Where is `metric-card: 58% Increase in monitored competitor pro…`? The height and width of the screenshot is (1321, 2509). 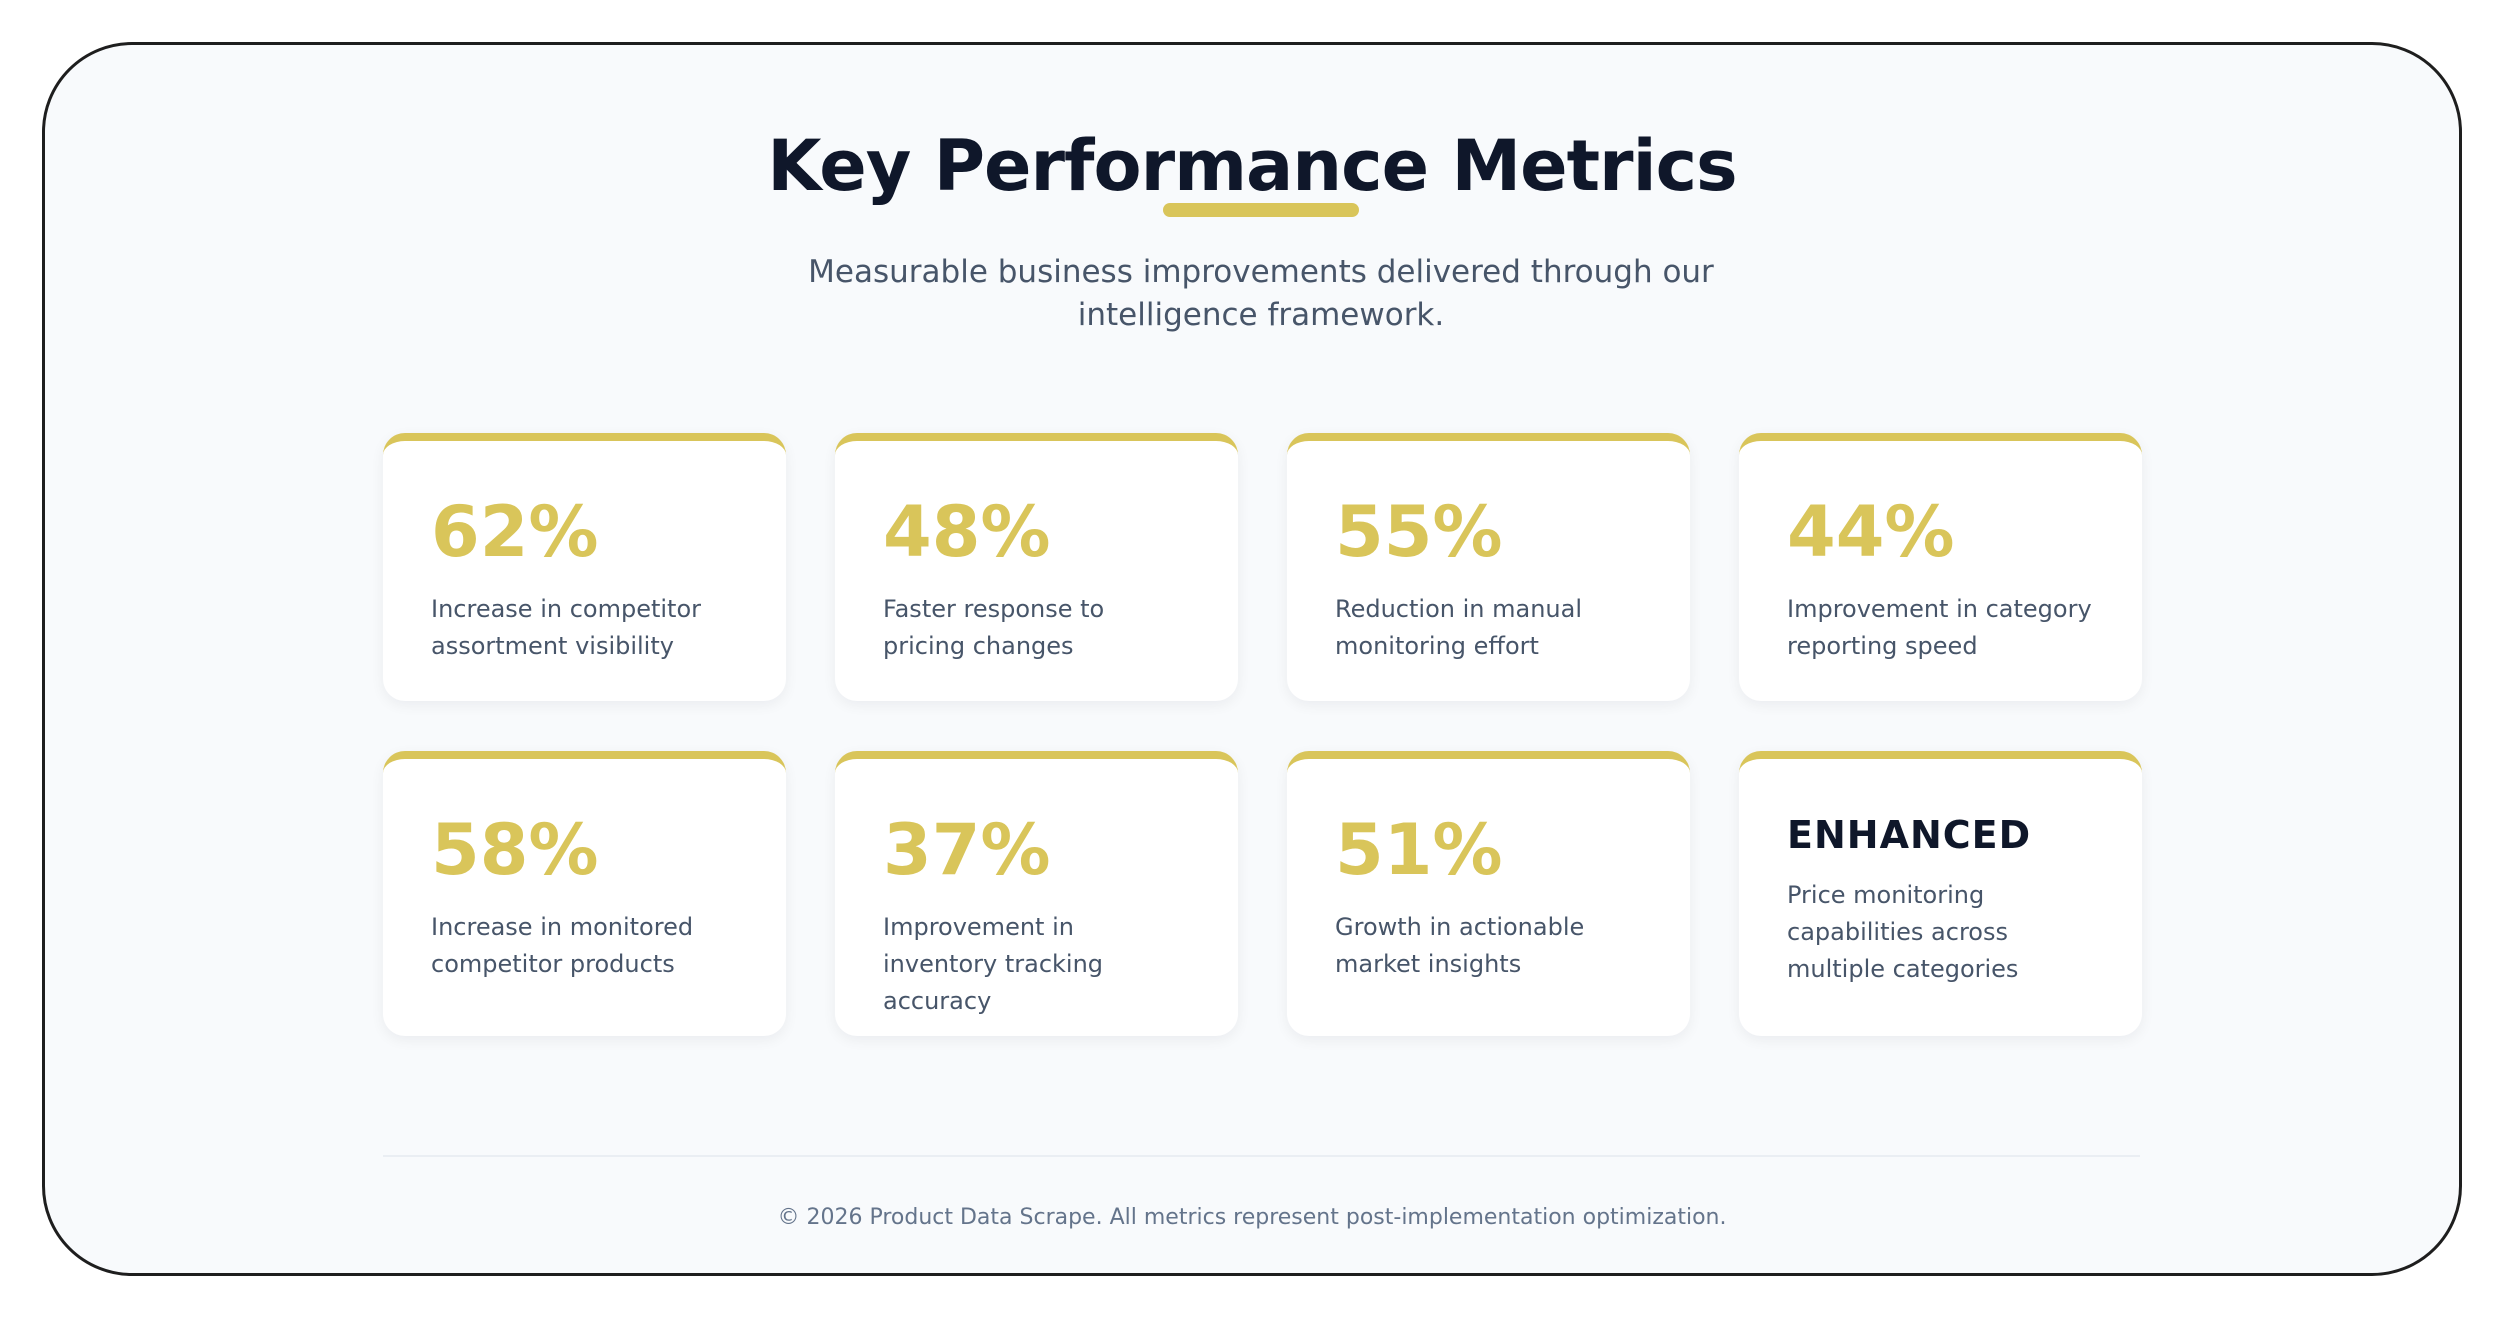 metric-card: 58% Increase in monitored competitor pro… is located at coordinates (584, 893).